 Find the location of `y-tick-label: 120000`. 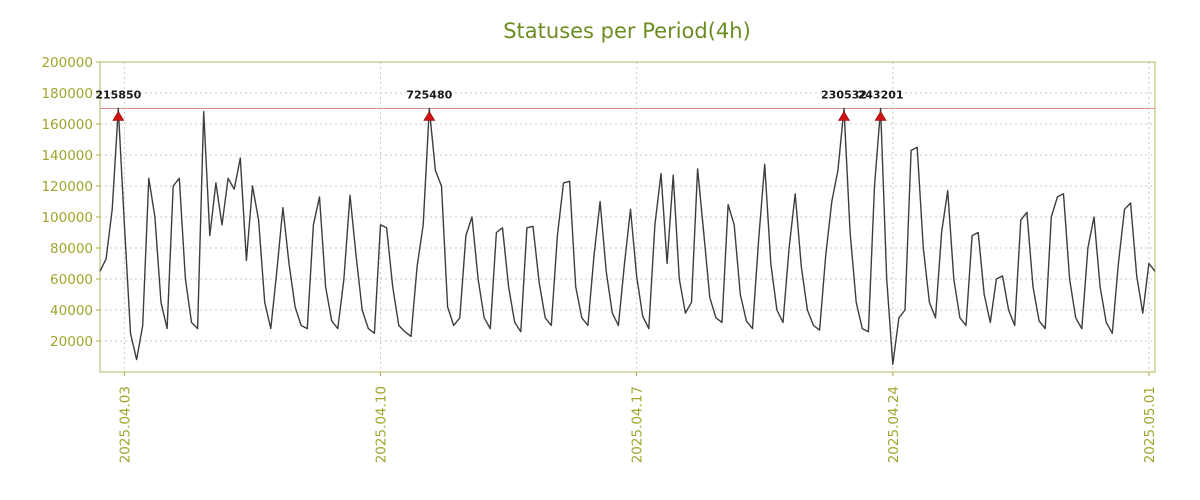

y-tick-label: 120000 is located at coordinates (67, 187).